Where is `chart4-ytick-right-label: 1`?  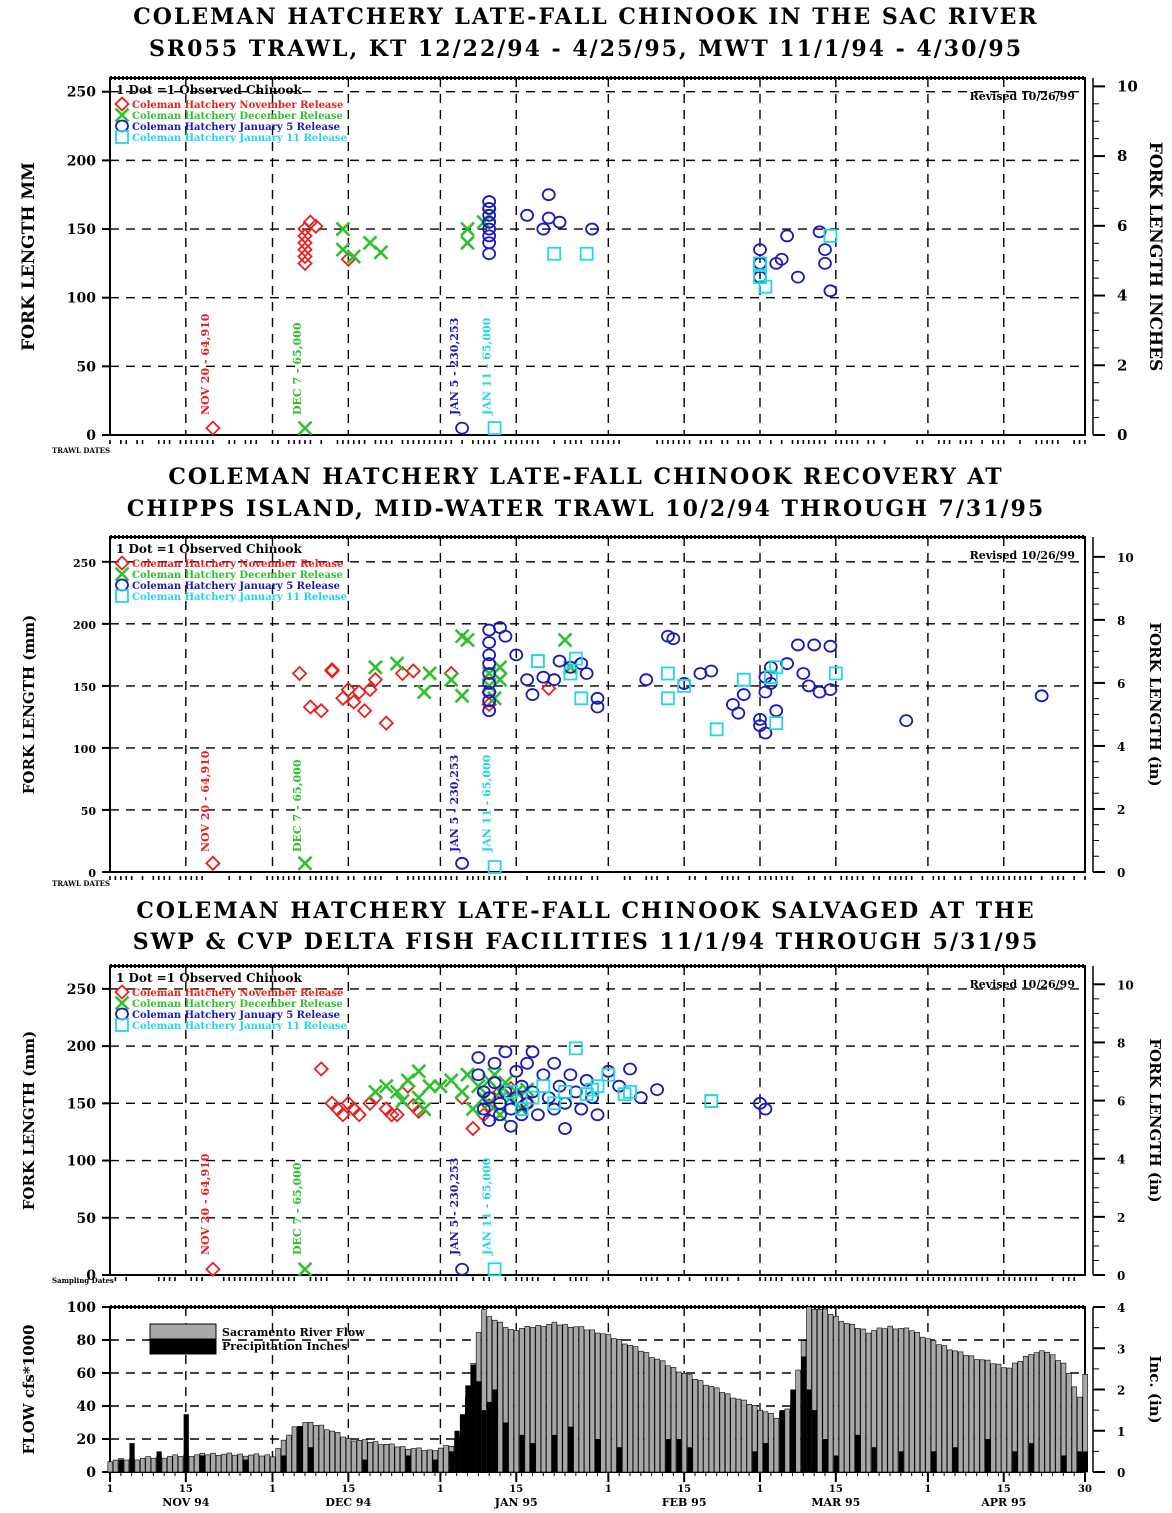
chart4-ytick-right-label: 1 is located at coordinates (1121, 1432).